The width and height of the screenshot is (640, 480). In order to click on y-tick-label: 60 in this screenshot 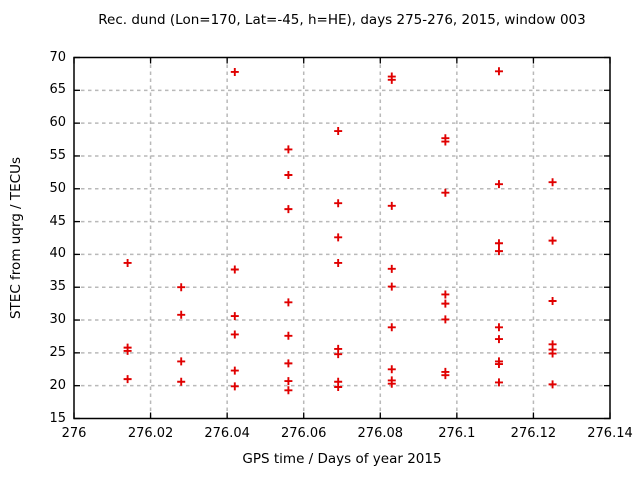, I will do `click(57, 123)`.